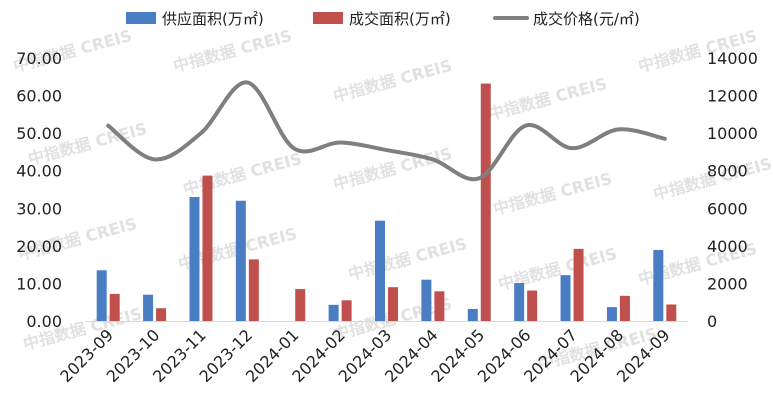 This screenshot has height=410, width=773. Describe the element at coordinates (732, 133) in the screenshot. I see `y-right-tick-label: 10000` at that location.